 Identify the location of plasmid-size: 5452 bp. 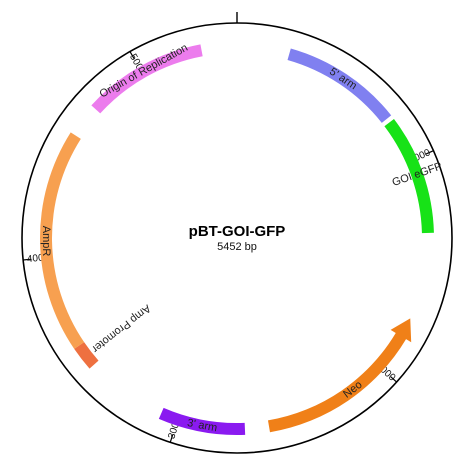
(237, 247).